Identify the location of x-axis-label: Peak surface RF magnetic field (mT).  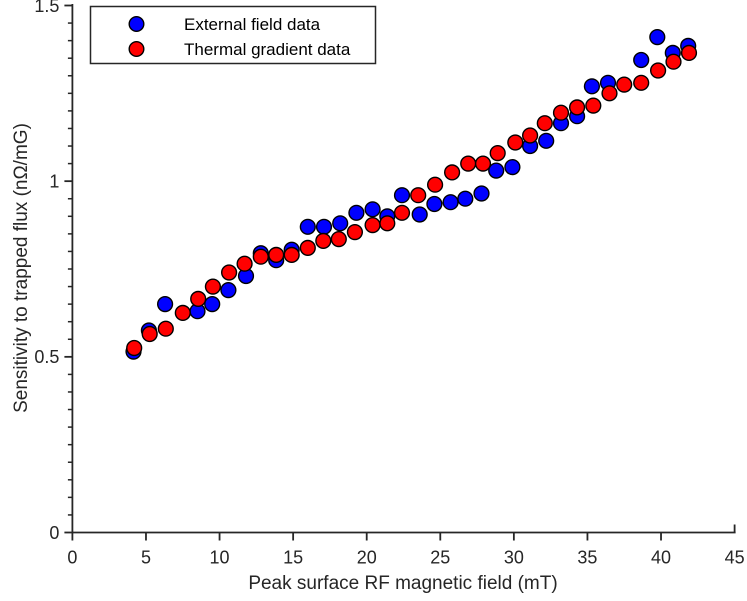
(402, 583).